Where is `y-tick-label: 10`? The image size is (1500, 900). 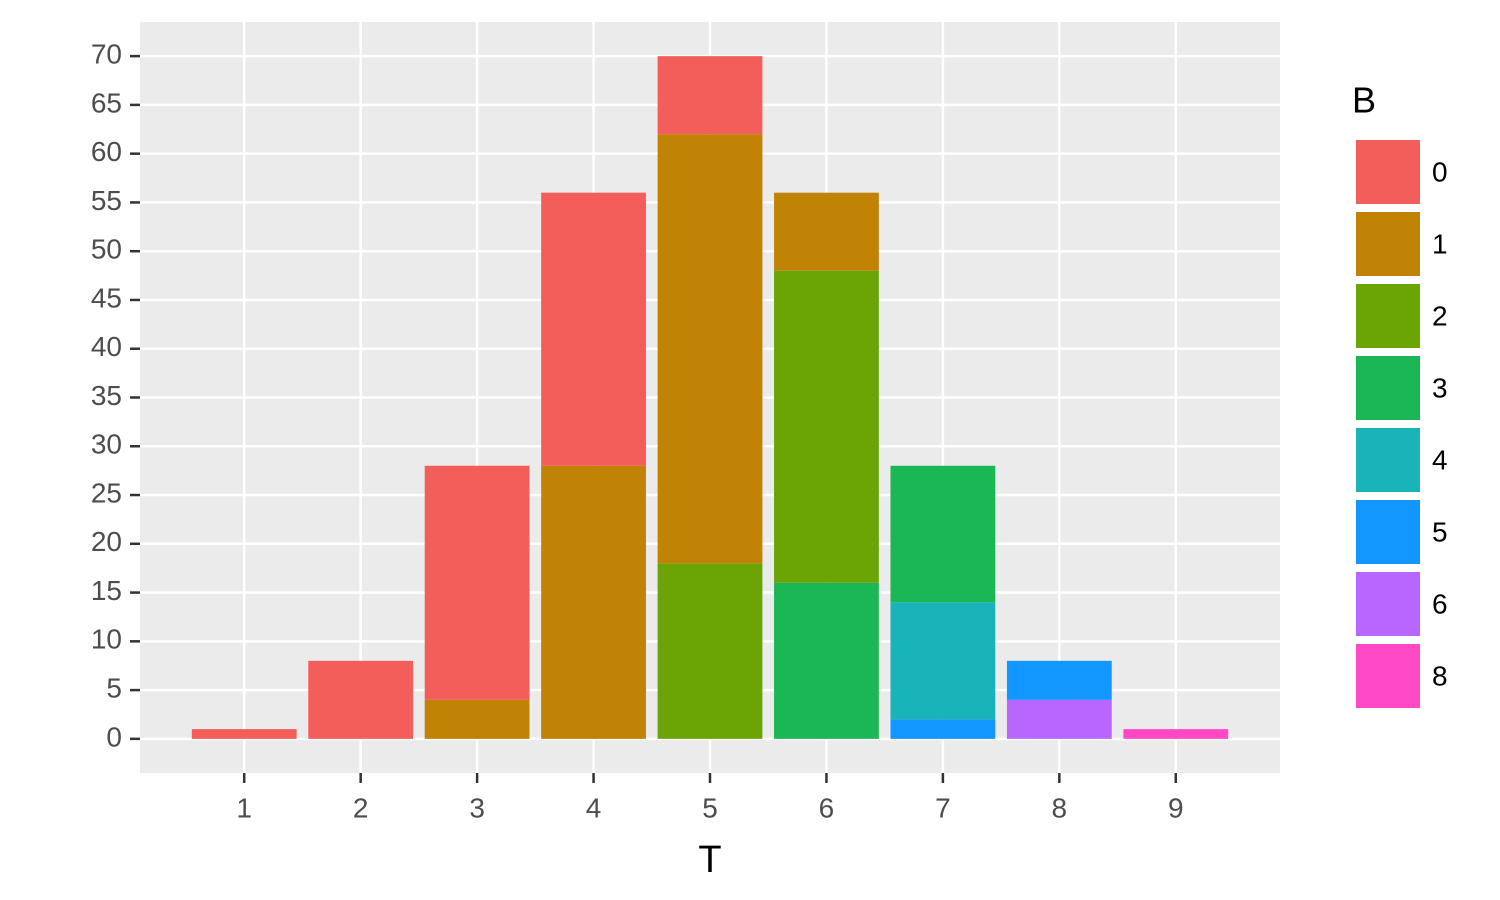
y-tick-label: 10 is located at coordinates (106, 639).